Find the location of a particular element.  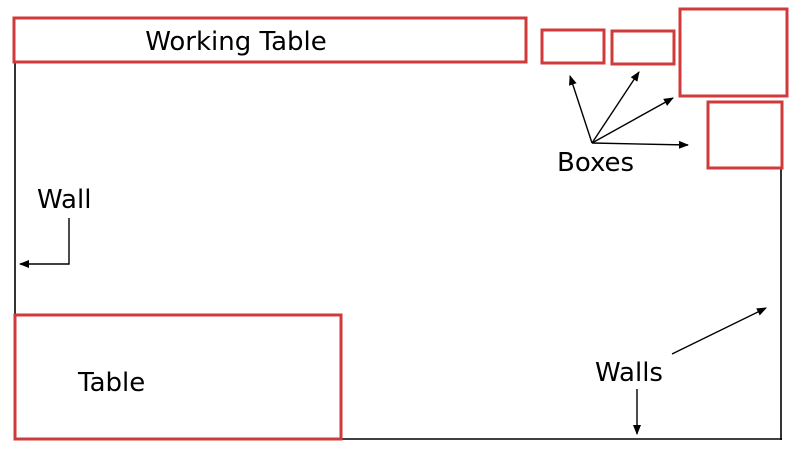

boxes-label: Boxes is located at coordinates (595, 163).